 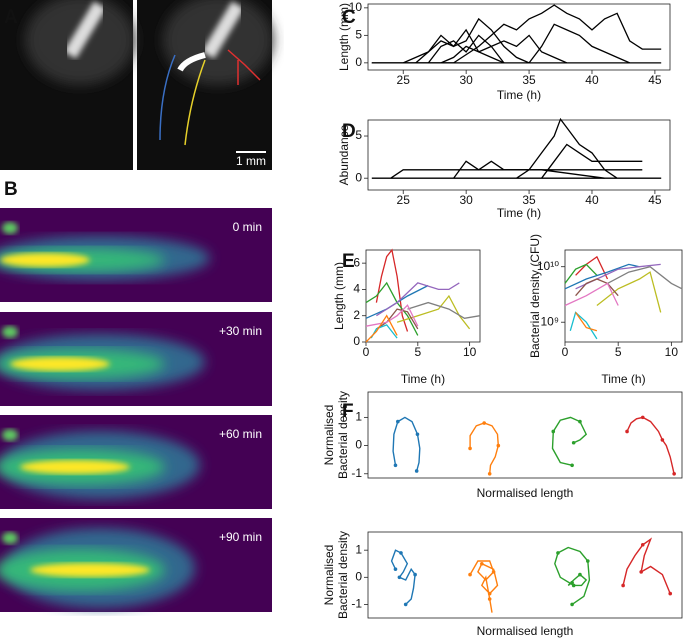 I want to click on microscopy-images, so click(x=136, y=85).